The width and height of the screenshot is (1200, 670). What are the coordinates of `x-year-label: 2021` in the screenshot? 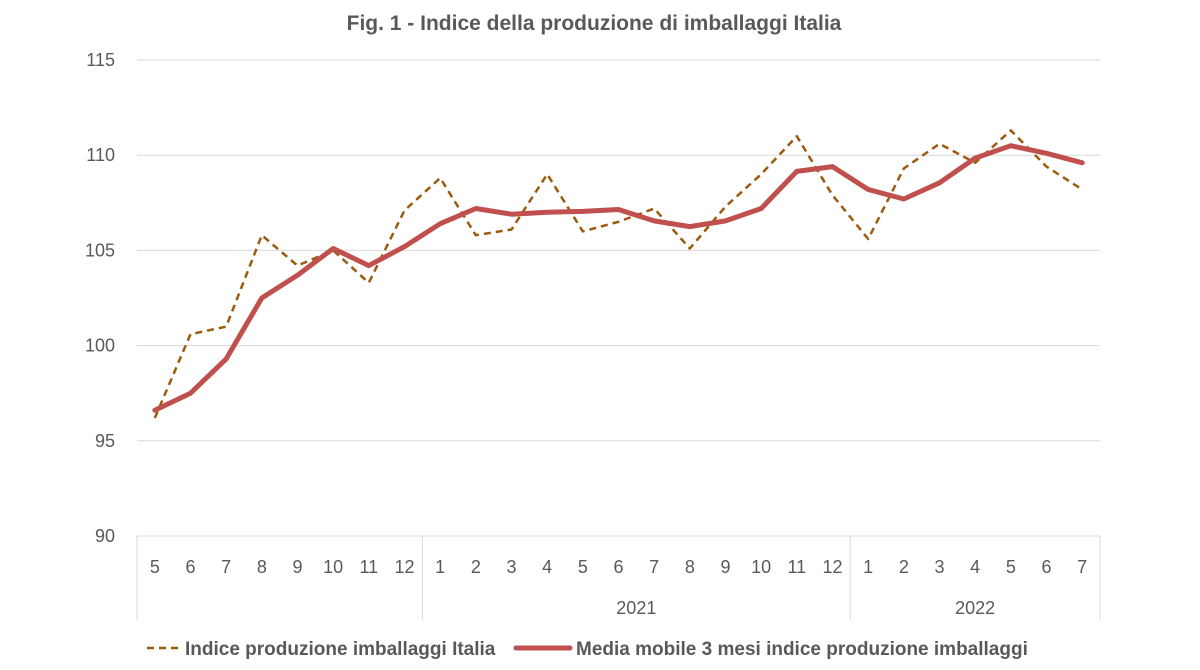 It's located at (636, 608).